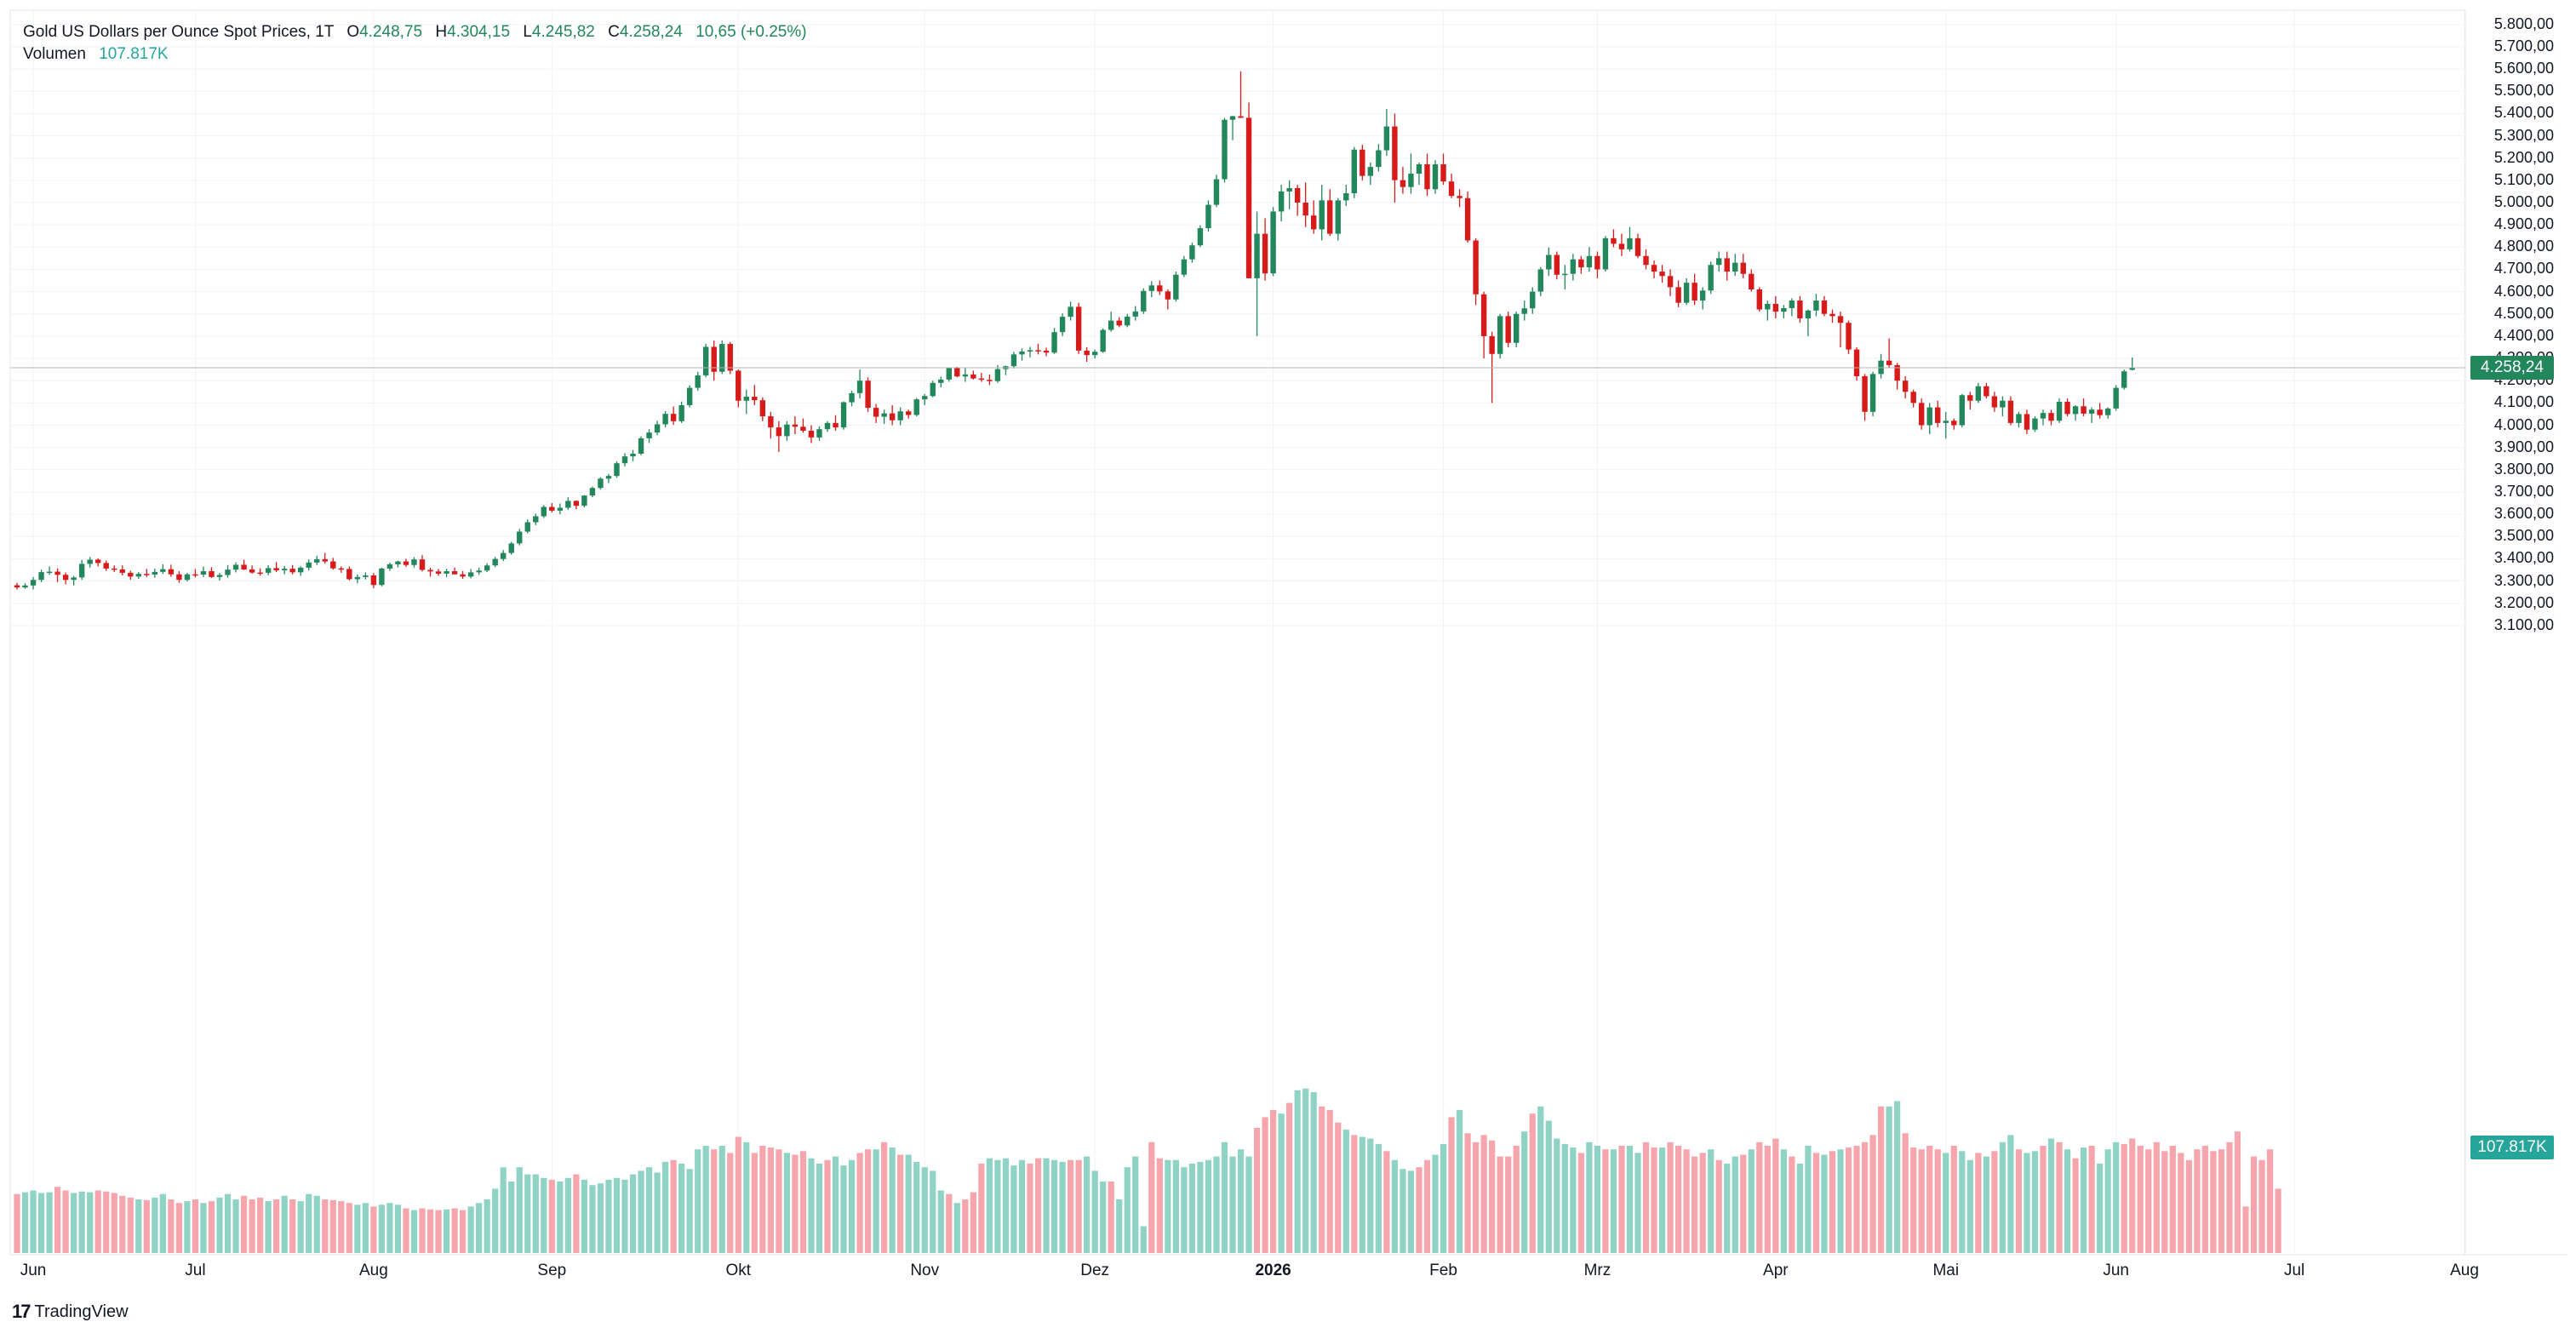  What do you see at coordinates (70, 1312) in the screenshot?
I see `tradingview-logo: 17 TradingView` at bounding box center [70, 1312].